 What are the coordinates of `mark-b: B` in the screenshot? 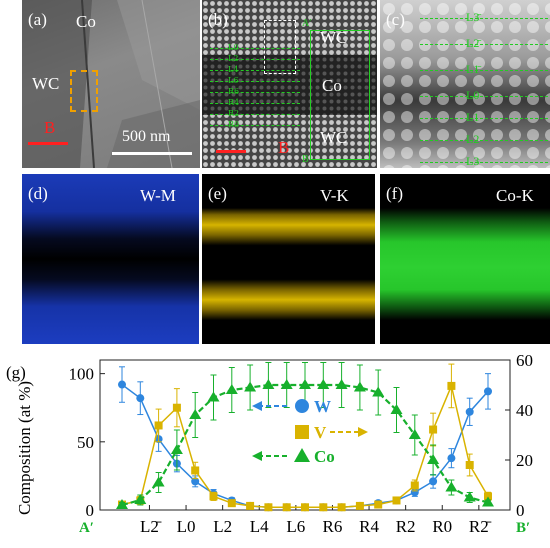 It's located at (305, 159).